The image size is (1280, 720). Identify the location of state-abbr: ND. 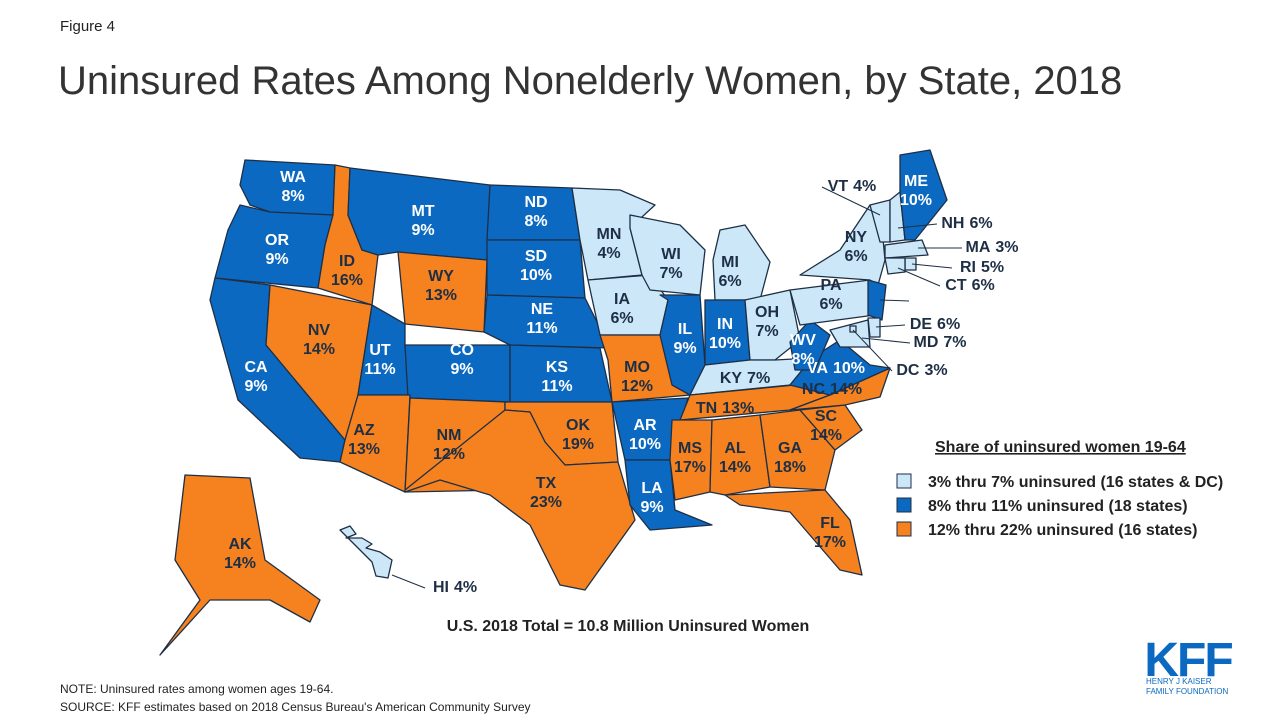
(535, 202).